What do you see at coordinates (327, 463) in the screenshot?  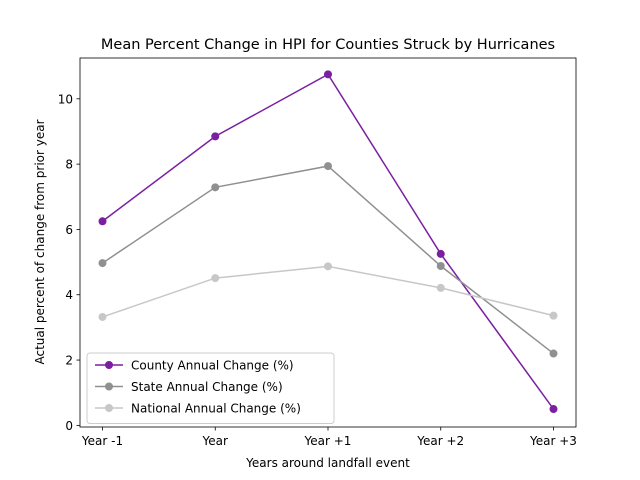 I see `x-axis-label: Years around landfall event` at bounding box center [327, 463].